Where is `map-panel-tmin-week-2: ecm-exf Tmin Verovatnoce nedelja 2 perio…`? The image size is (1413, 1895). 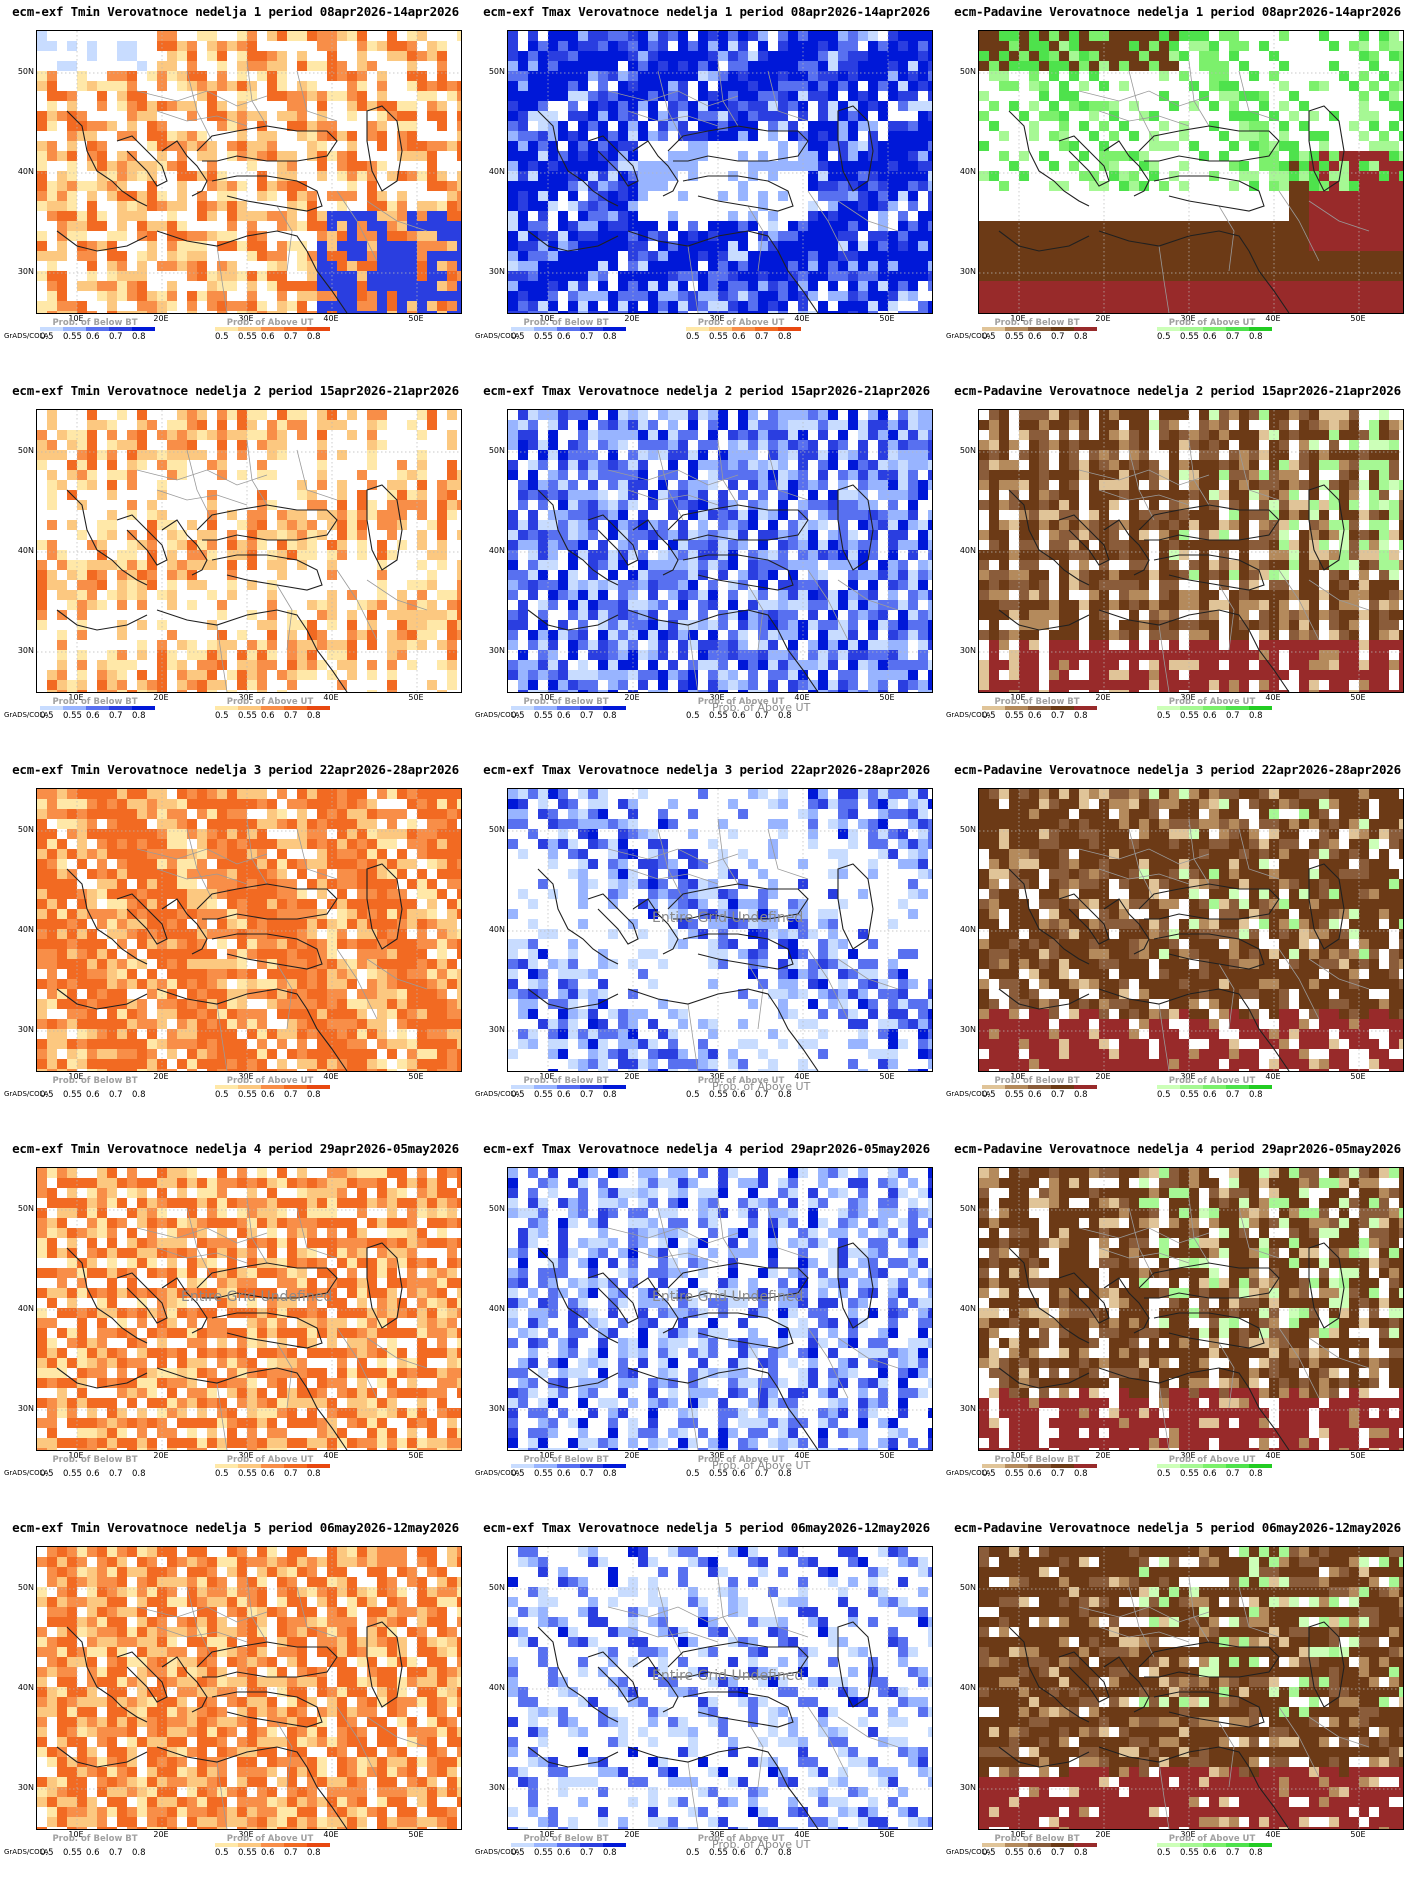 map-panel-tmin-week-2: ecm-exf Tmin Verovatnoce nedelja 2 perio… is located at coordinates (235, 568).